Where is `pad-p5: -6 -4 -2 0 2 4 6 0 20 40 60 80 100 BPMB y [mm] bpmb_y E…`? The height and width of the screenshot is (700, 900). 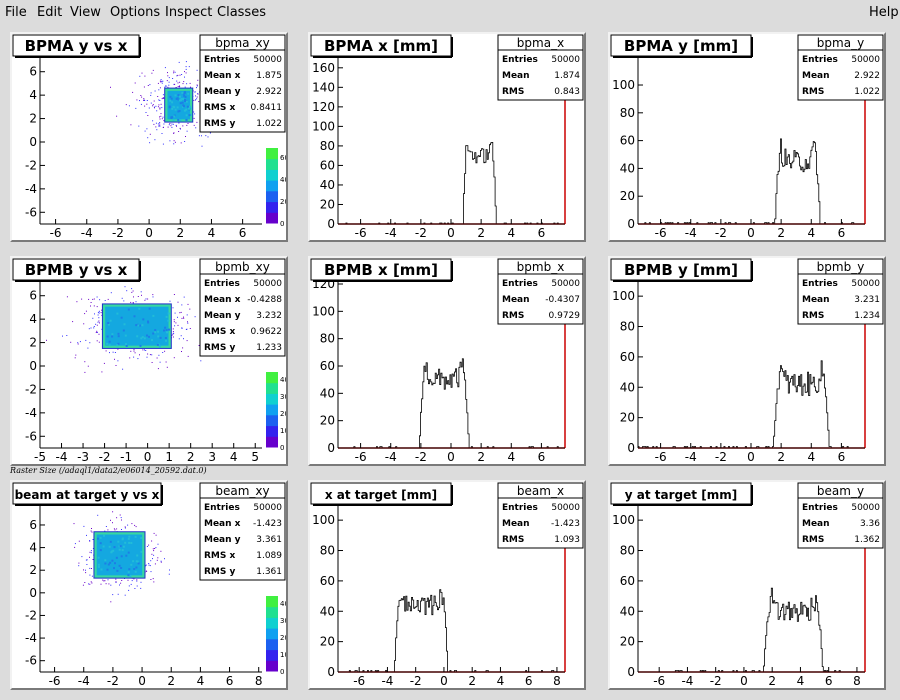
pad-p5: -6 -4 -2 0 2 4 6 0 20 40 60 80 100 BPMB y [mm] bpmb_y E… is located at coordinates (747, 361).